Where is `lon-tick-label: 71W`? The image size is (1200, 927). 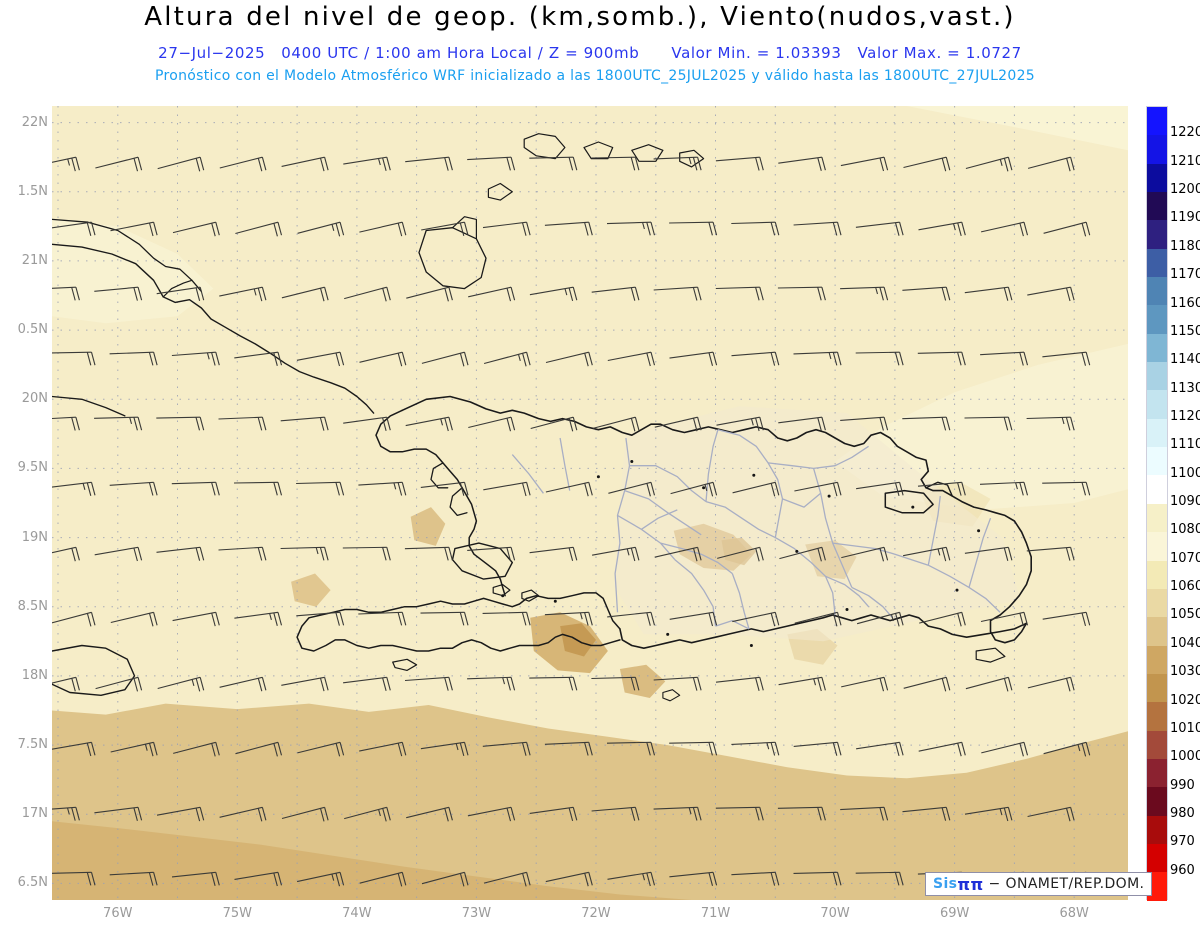
lon-tick-label: 71W is located at coordinates (715, 913).